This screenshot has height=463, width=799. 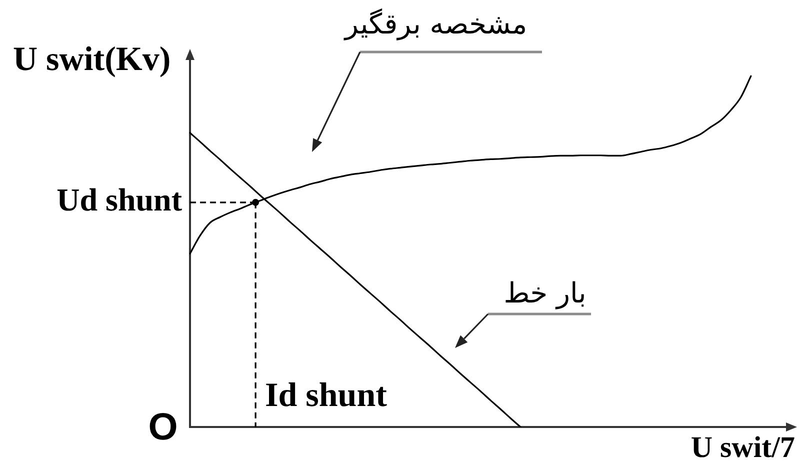 I want to click on text: بار خط, so click(x=545, y=293).